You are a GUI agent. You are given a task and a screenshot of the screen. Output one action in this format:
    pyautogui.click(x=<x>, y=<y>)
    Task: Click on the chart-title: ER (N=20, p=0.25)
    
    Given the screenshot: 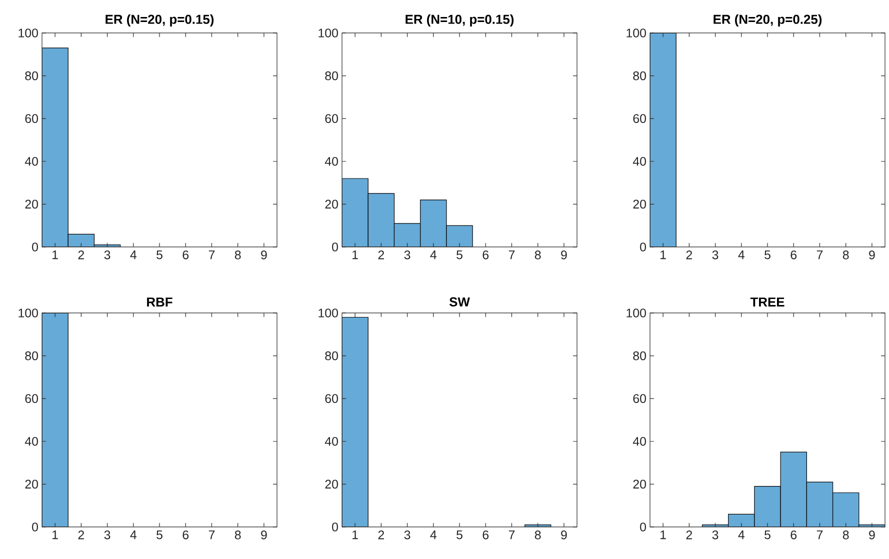 What is the action you would take?
    pyautogui.click(x=768, y=20)
    